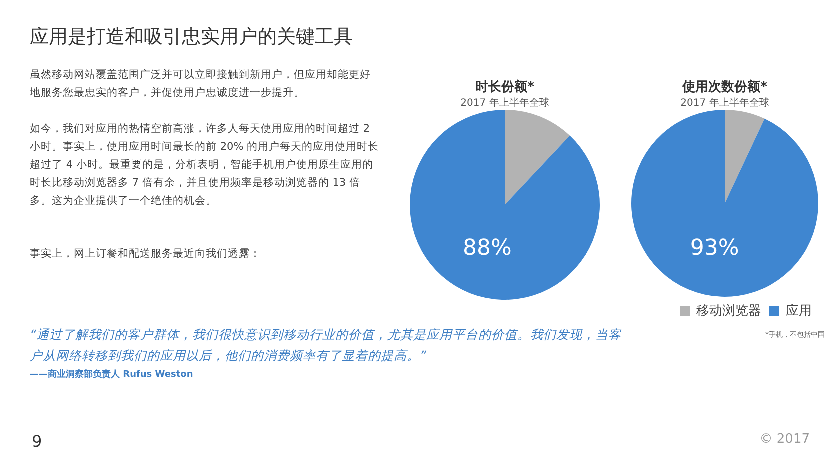 Image resolution: width=840 pixels, height=472 pixels. What do you see at coordinates (715, 248) in the screenshot?
I see `data-label: 93%` at bounding box center [715, 248].